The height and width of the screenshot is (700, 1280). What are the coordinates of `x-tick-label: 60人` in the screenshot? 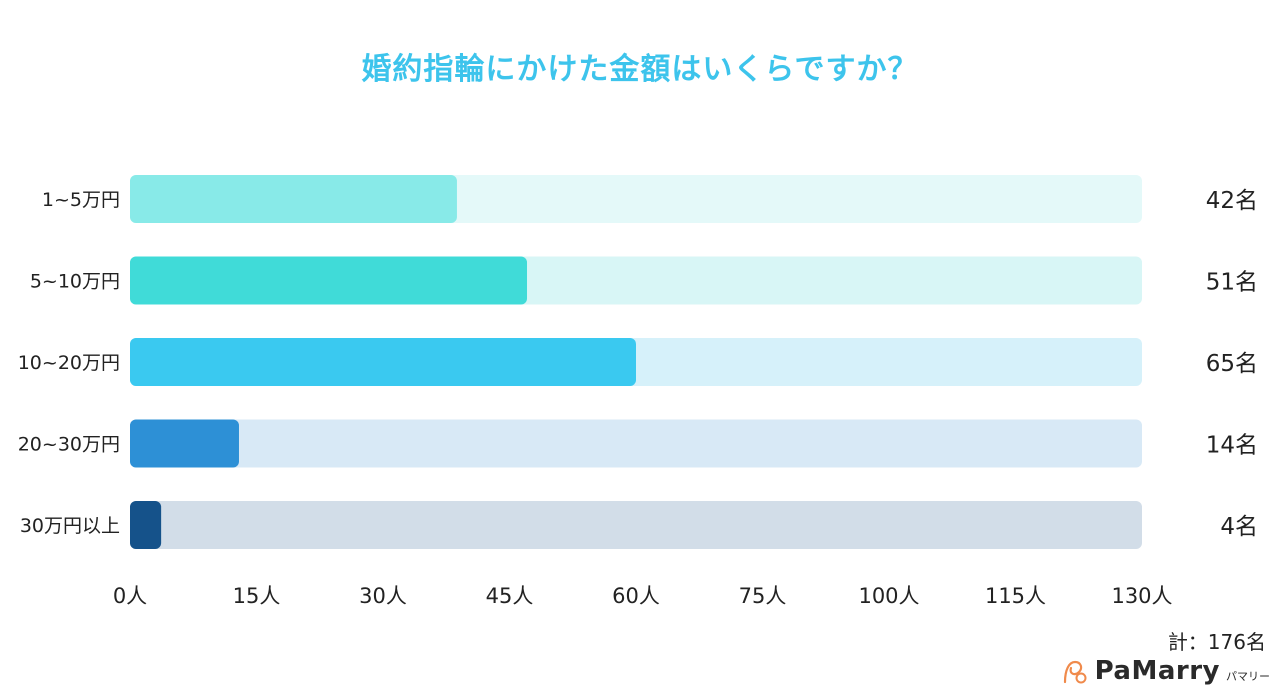 It's located at (636, 596).